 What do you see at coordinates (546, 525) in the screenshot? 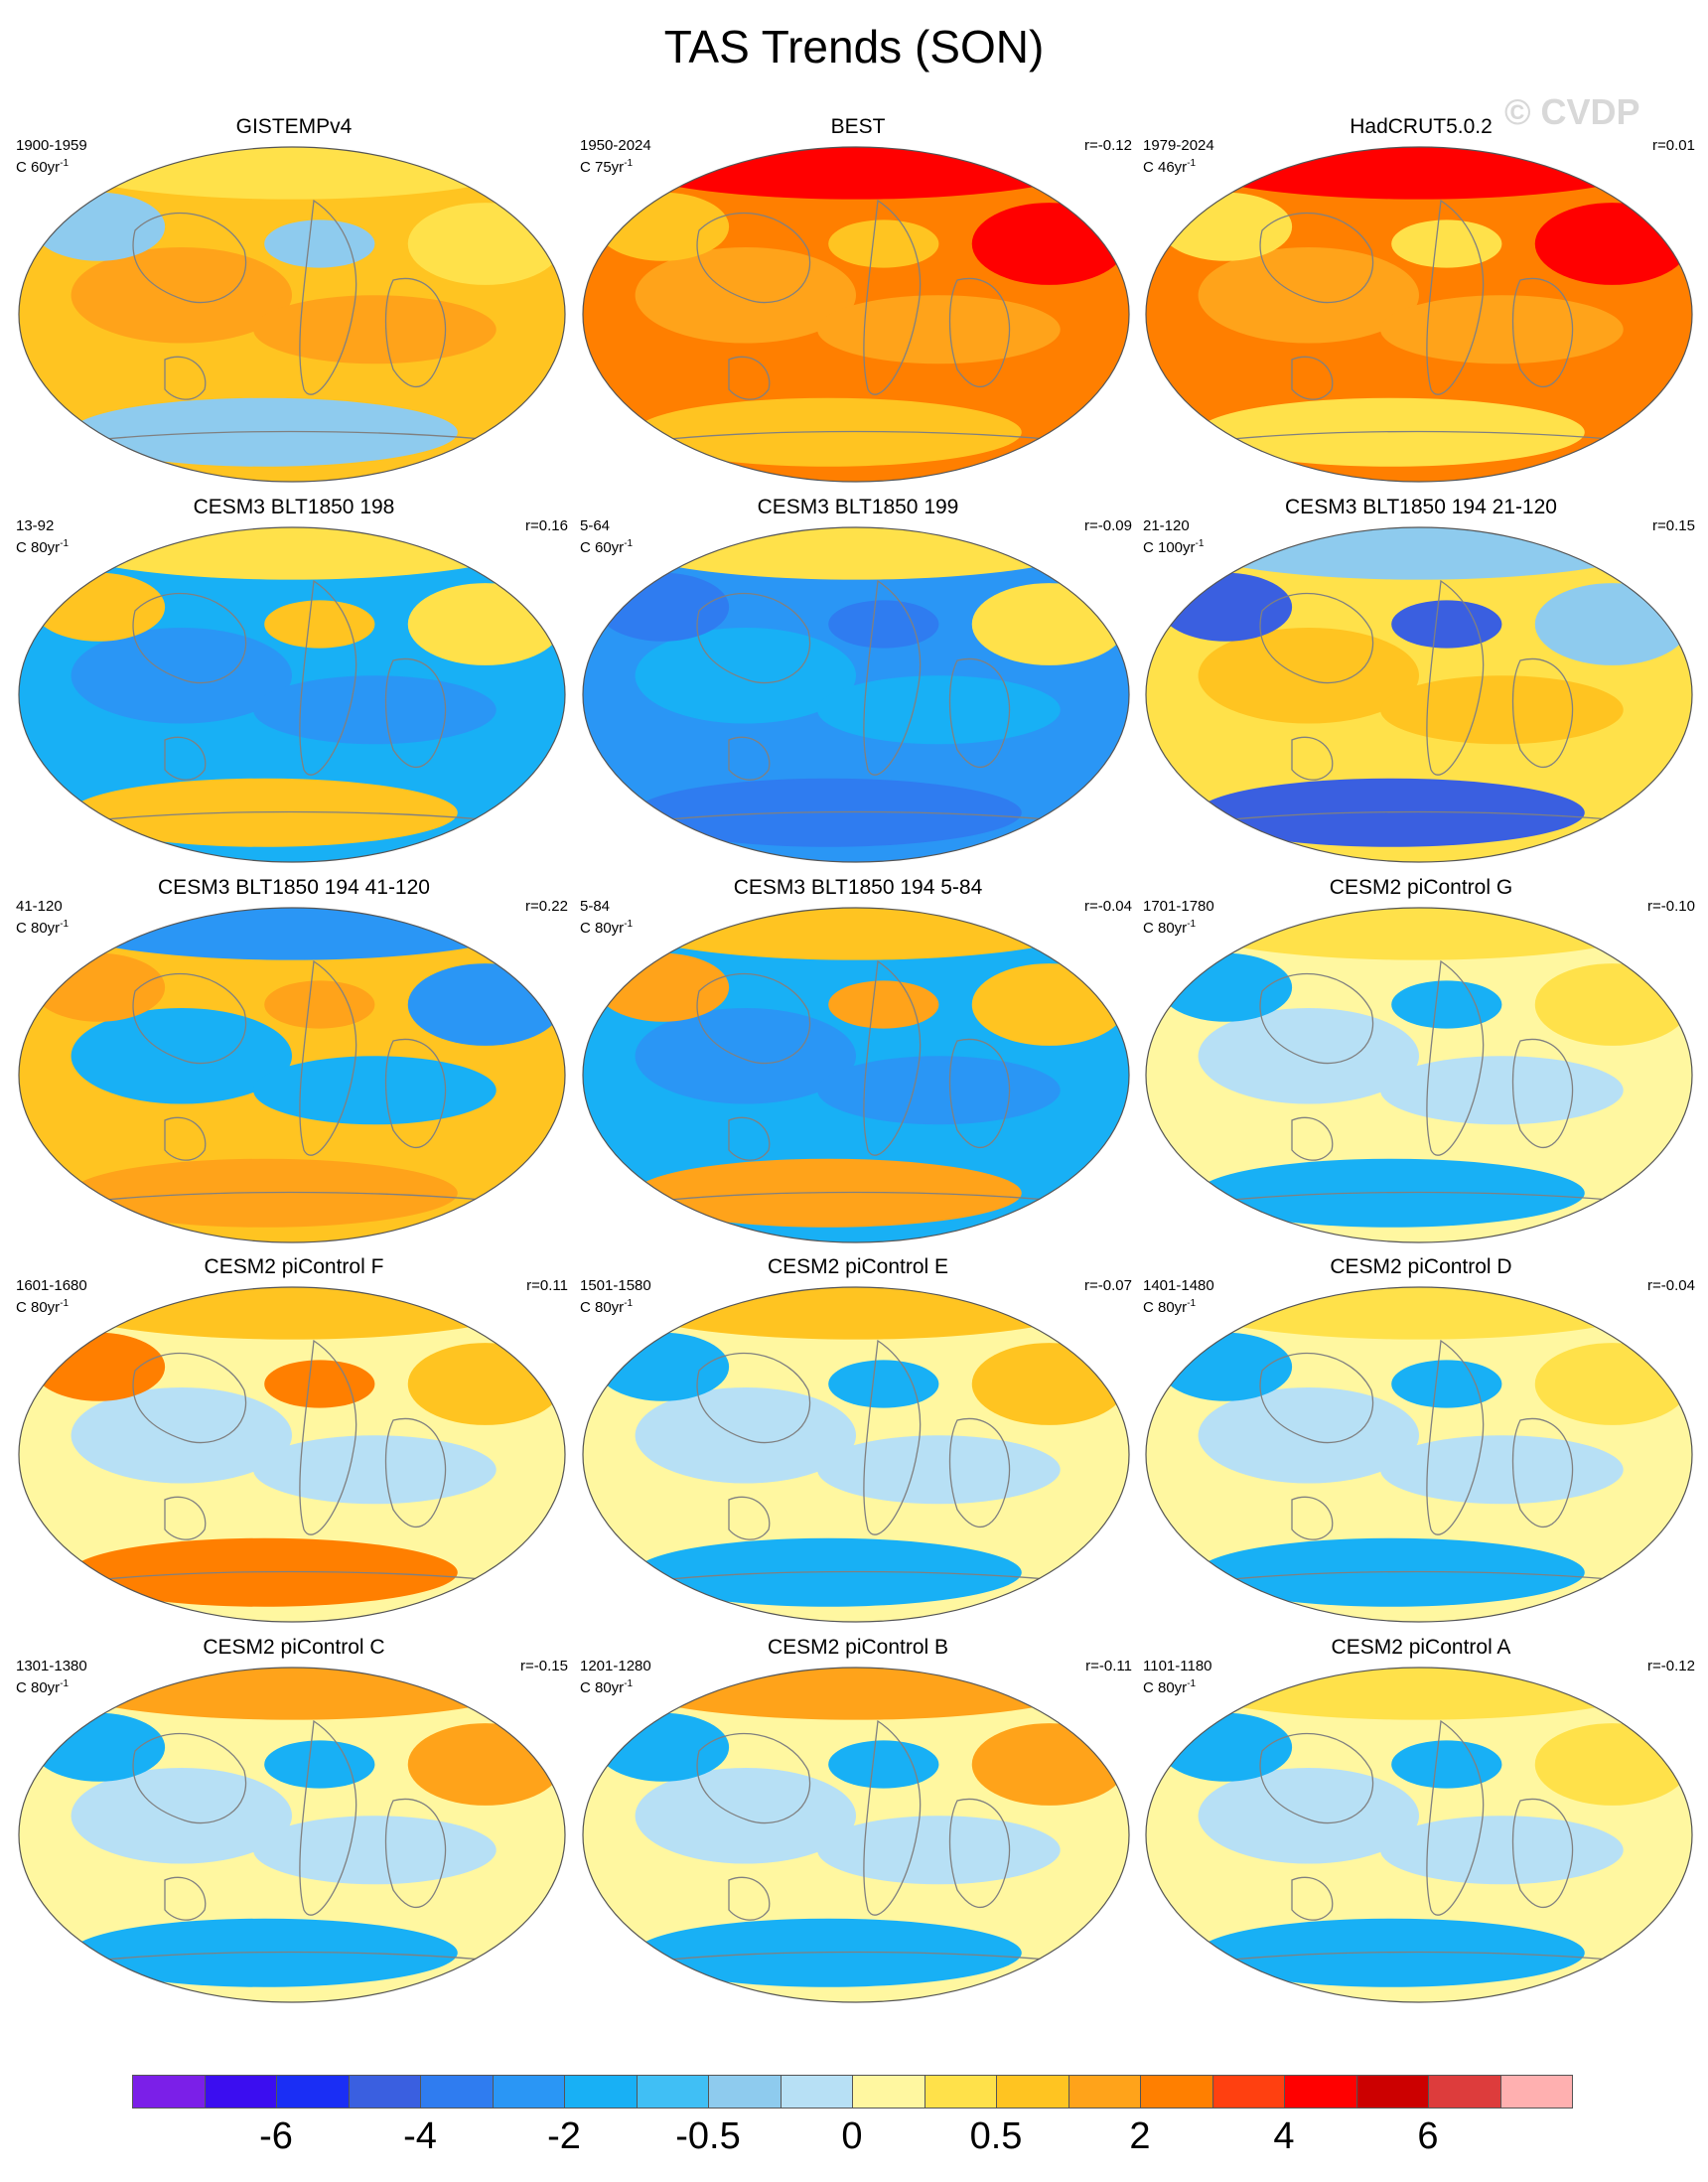
I see `panel-correlation: r=0.16` at bounding box center [546, 525].